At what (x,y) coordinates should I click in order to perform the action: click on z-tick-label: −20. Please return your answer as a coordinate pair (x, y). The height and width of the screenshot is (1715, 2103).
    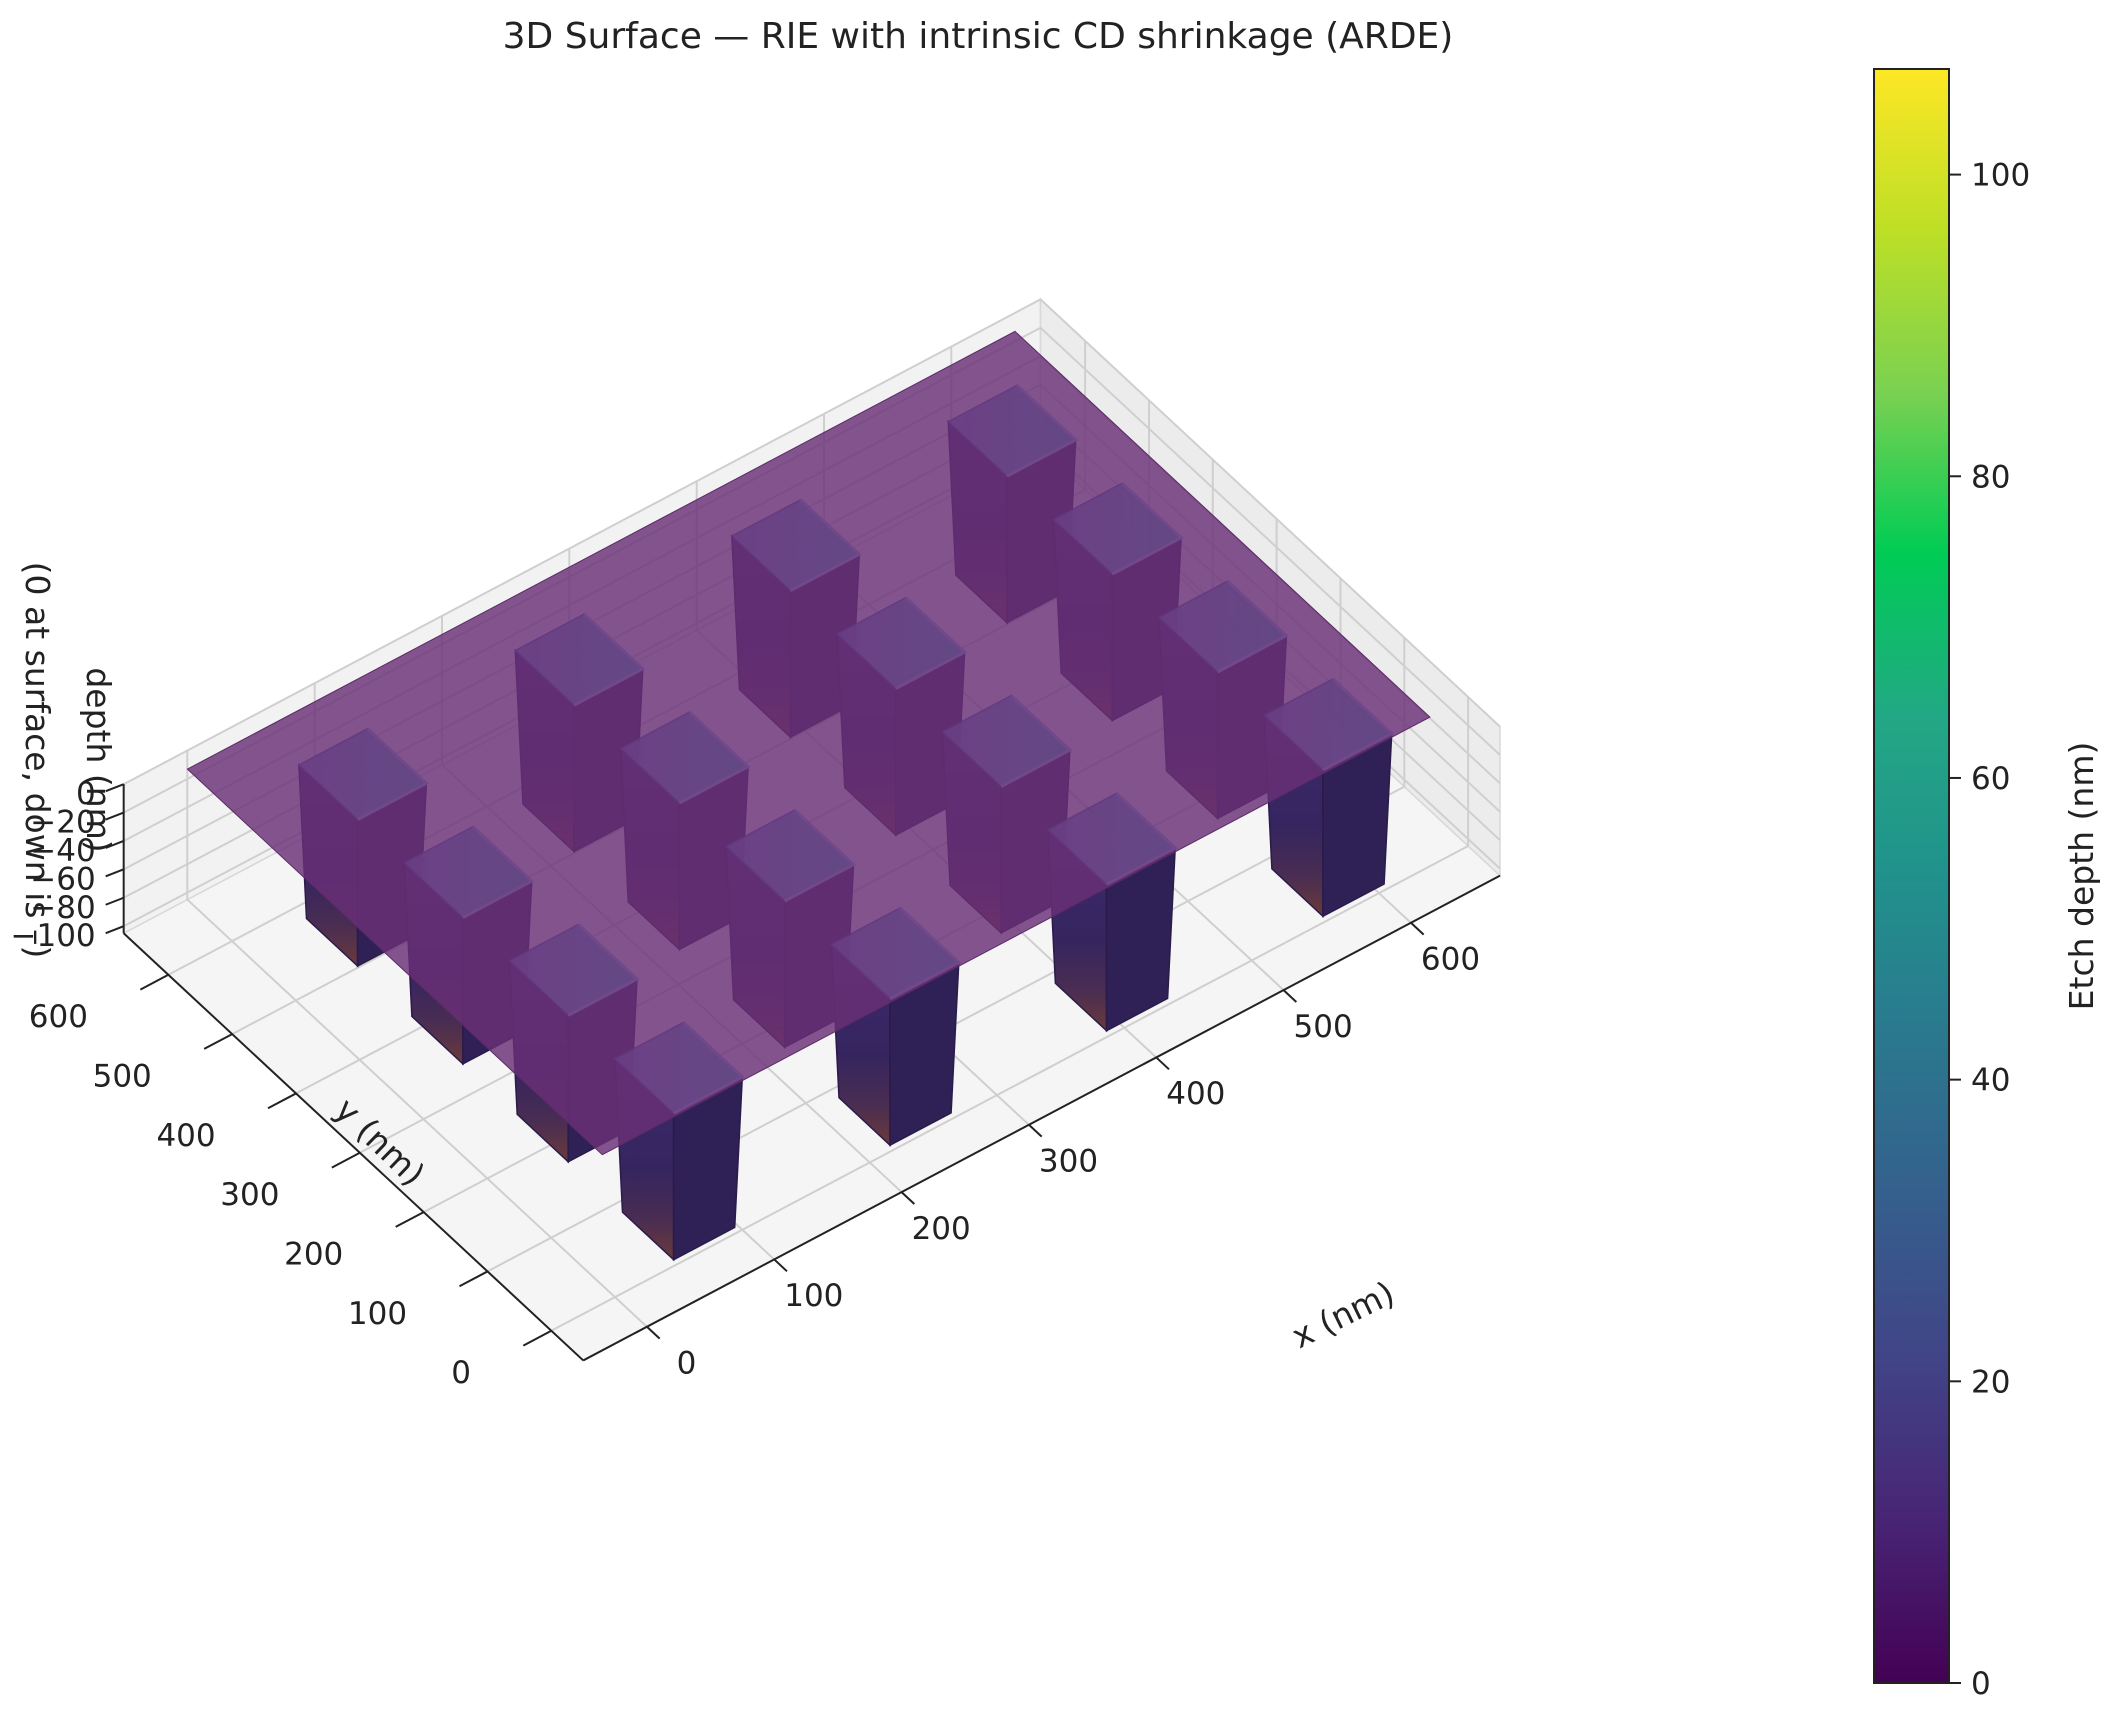
    Looking at the image, I should click on (62, 823).